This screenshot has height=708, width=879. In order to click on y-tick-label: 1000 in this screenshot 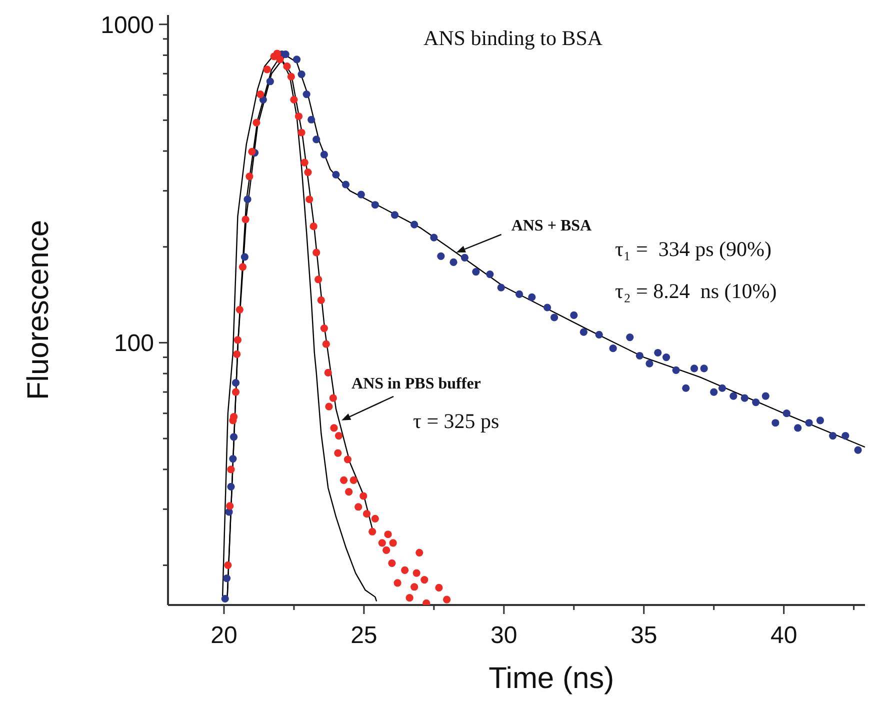, I will do `click(127, 25)`.